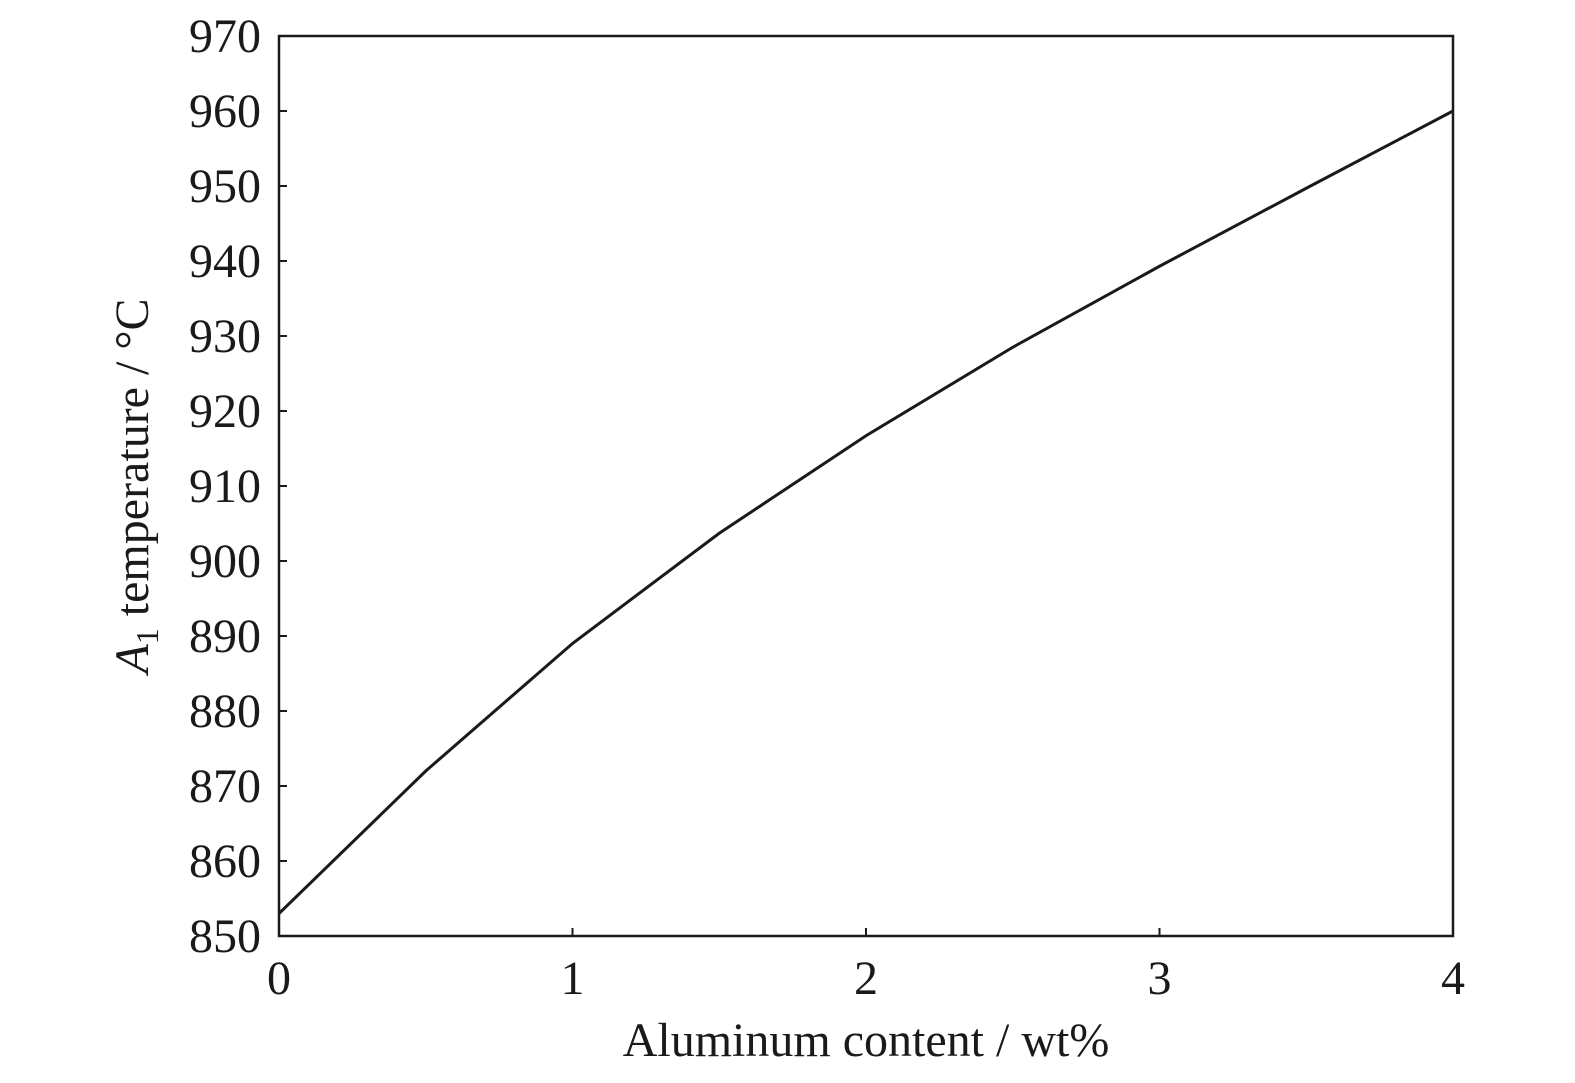 This screenshot has height=1083, width=1575. Describe the element at coordinates (279, 978) in the screenshot. I see `x-tick-label: 0` at that location.